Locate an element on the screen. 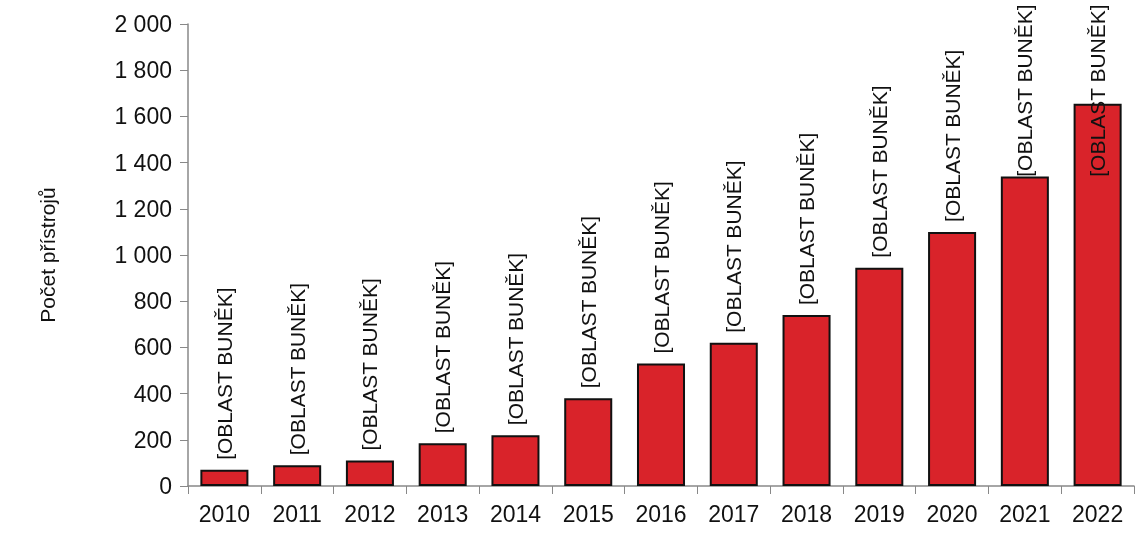  y-tick-label: 1 600 is located at coordinates (143, 116).